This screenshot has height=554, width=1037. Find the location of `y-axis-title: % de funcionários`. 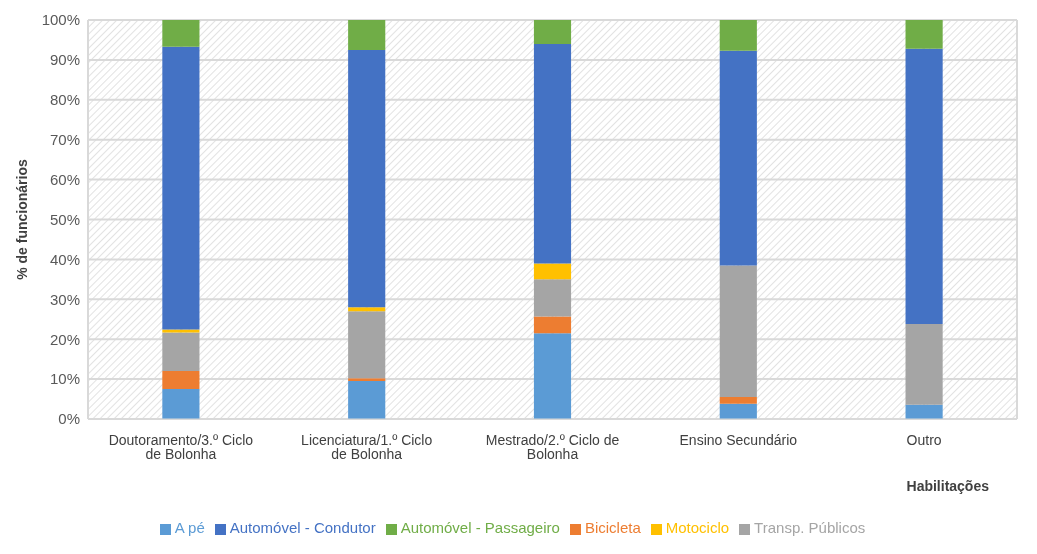

y-axis-title: % de funcionários is located at coordinates (21, 219).